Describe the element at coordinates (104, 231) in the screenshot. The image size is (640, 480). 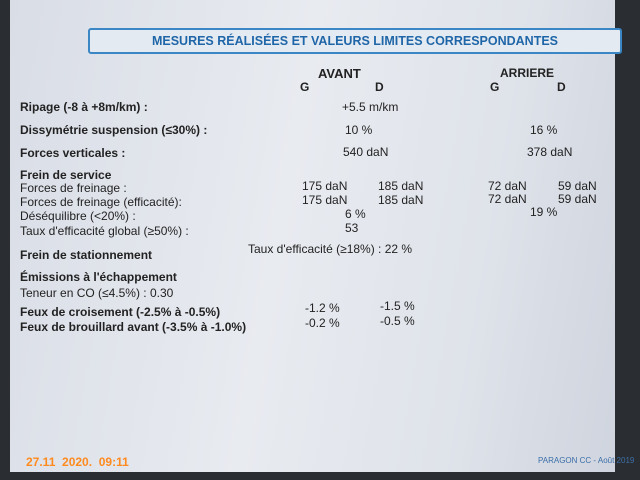
I see `row-label: Taux d'efficacité global (≥50%) :` at that location.